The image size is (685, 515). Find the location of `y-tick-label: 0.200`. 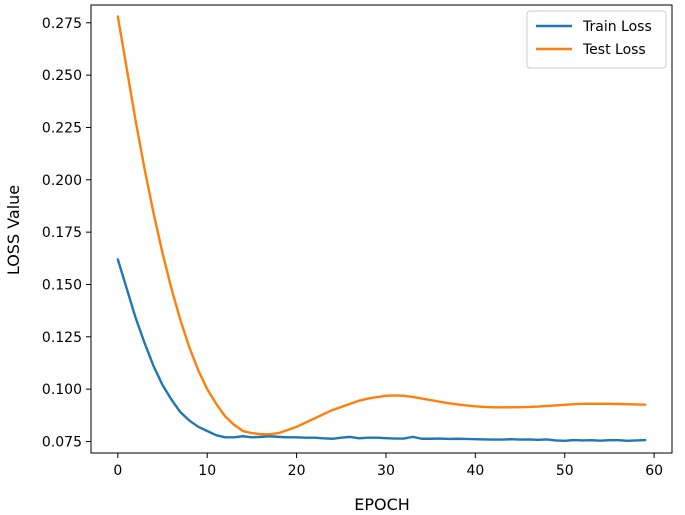

y-tick-label: 0.200 is located at coordinates (62, 181).